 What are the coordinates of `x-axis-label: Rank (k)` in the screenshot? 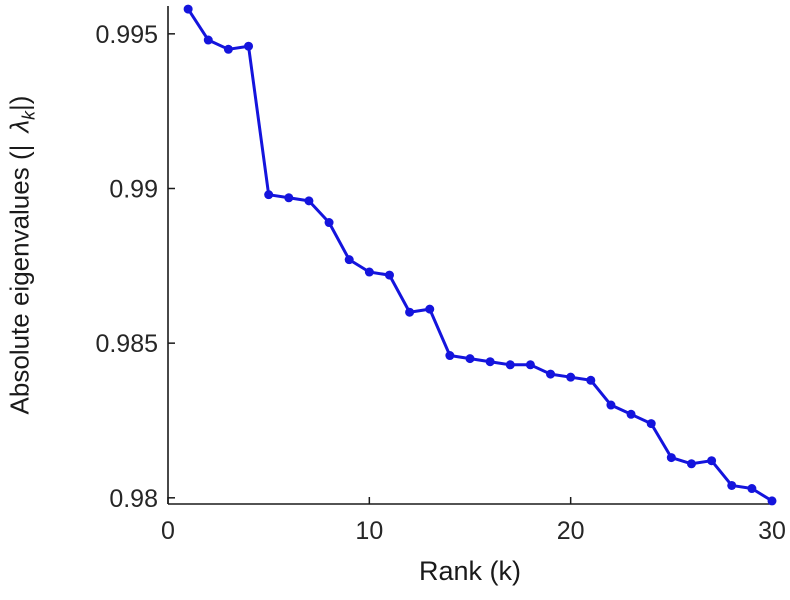 It's located at (469, 571).